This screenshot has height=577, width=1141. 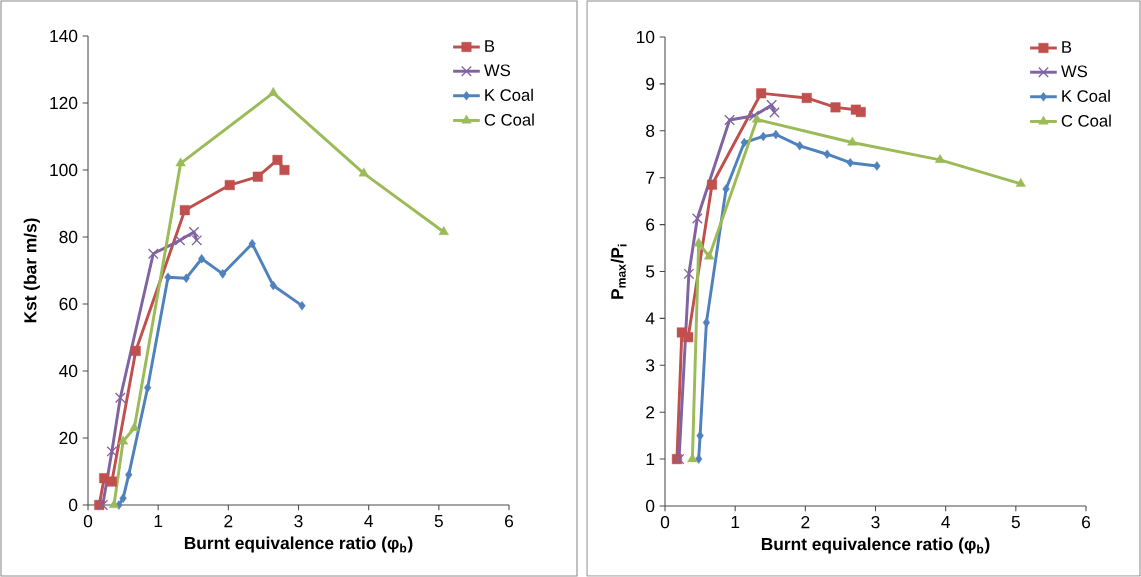 What do you see at coordinates (650, 130) in the screenshot?
I see `y-tick-label: 8` at bounding box center [650, 130].